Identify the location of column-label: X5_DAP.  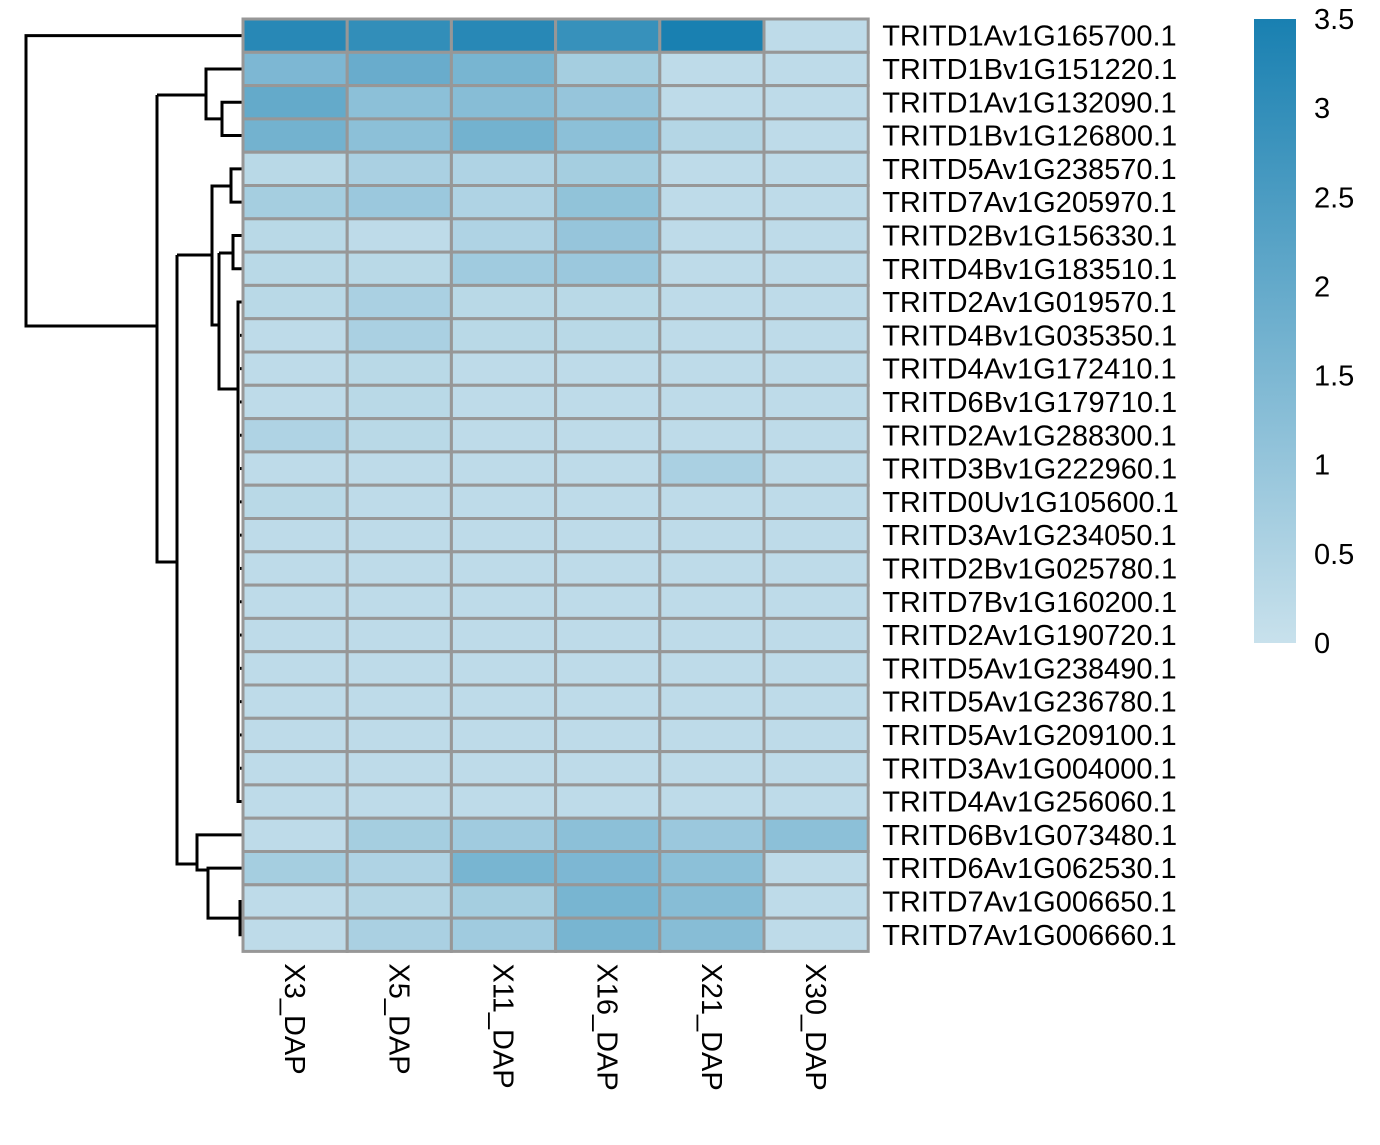
(398, 1018).